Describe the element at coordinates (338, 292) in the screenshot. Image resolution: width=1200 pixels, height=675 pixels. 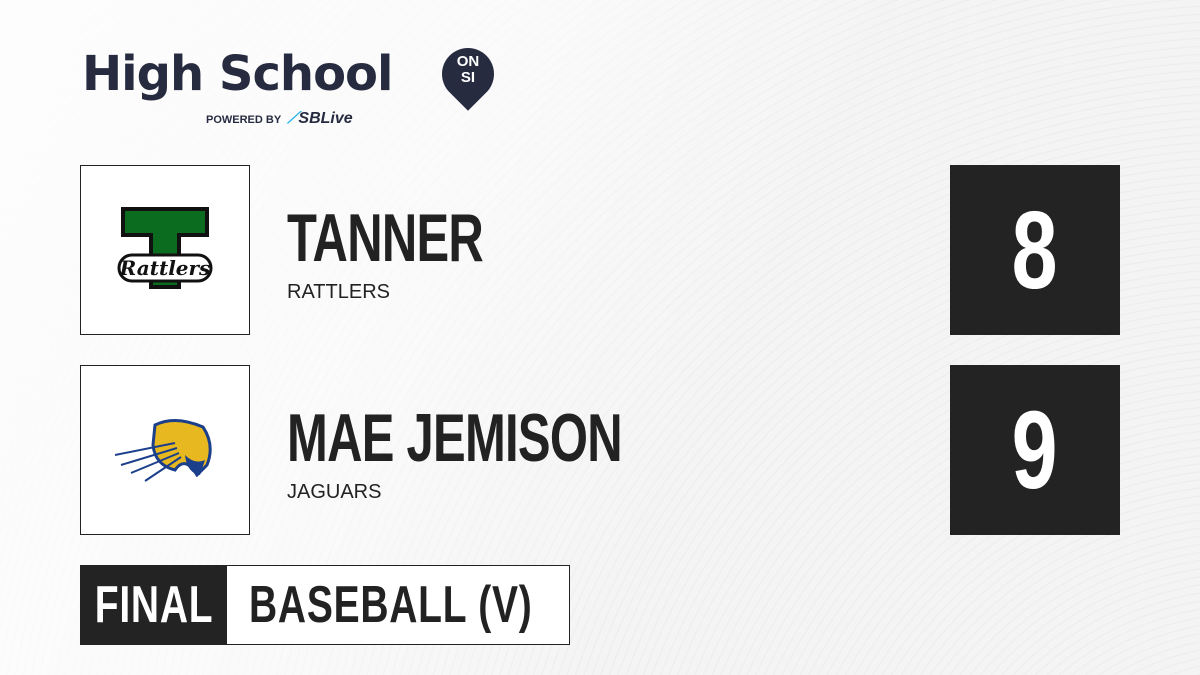
I see `team-mascot: RATTLERS` at that location.